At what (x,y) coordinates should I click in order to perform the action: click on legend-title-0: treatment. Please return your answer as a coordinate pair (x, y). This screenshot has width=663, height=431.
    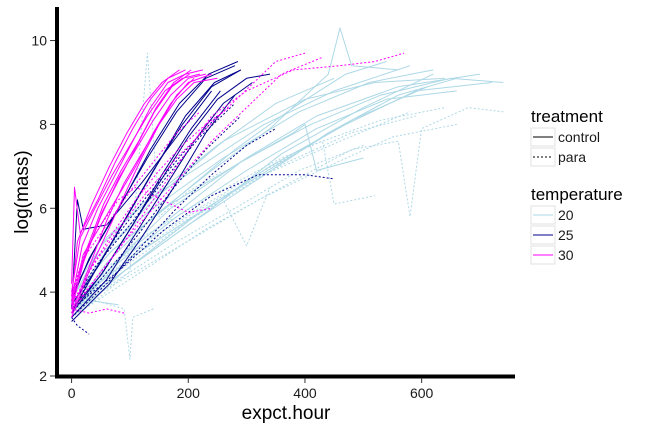
    Looking at the image, I should click on (567, 116).